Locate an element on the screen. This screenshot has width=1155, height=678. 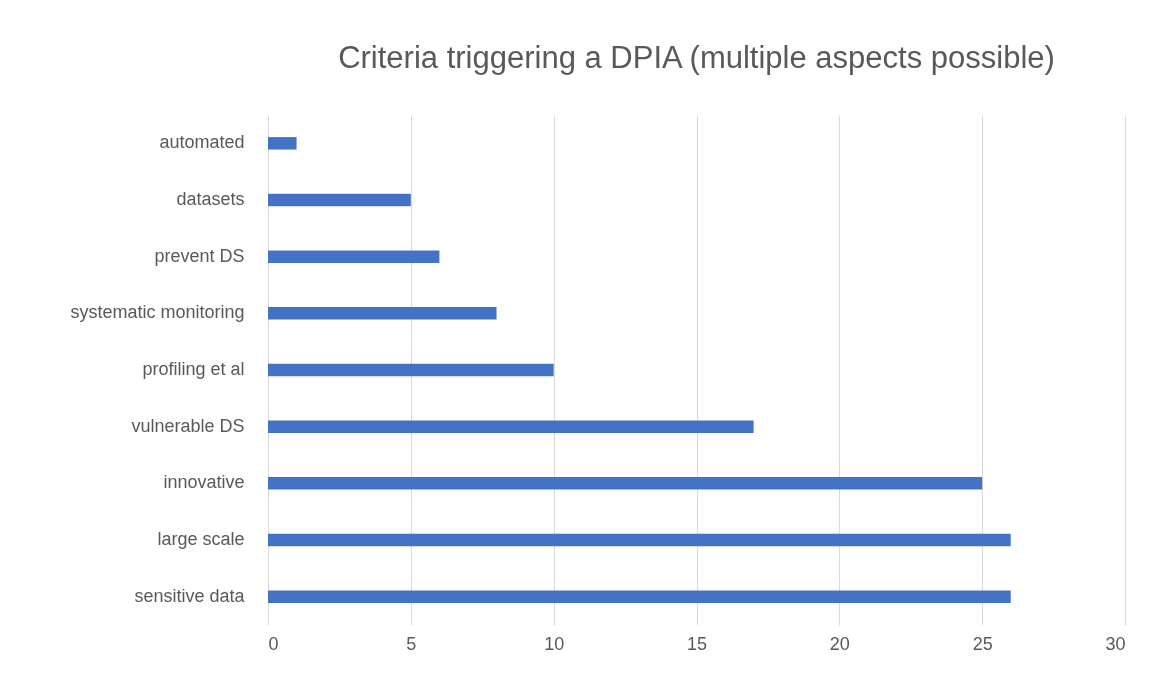
y-tick-label: automated is located at coordinates (202, 142).